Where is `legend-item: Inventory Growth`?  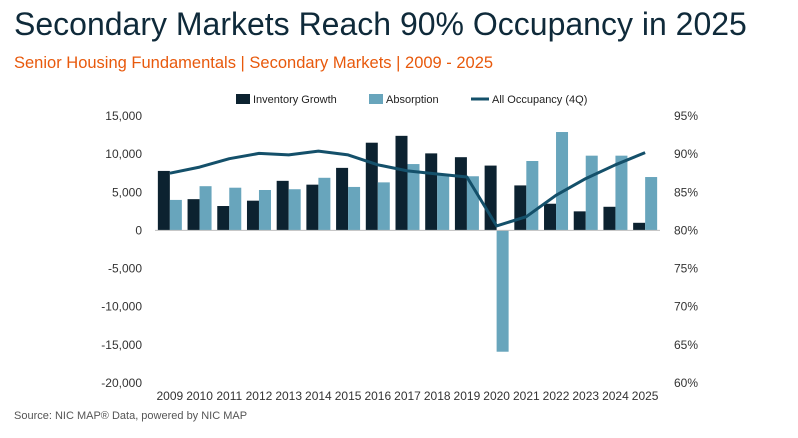
legend-item: Inventory Growth is located at coordinates (286, 100).